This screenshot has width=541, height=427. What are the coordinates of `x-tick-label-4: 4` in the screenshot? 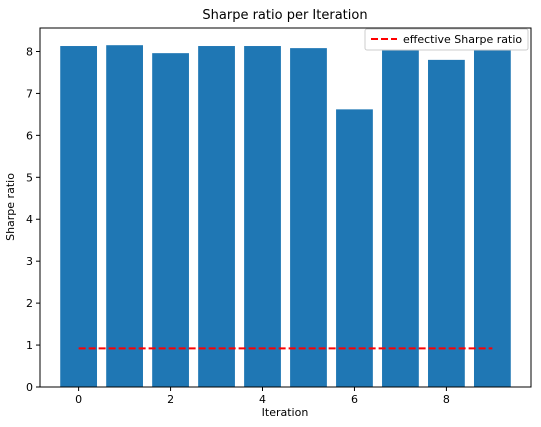 It's located at (262, 399).